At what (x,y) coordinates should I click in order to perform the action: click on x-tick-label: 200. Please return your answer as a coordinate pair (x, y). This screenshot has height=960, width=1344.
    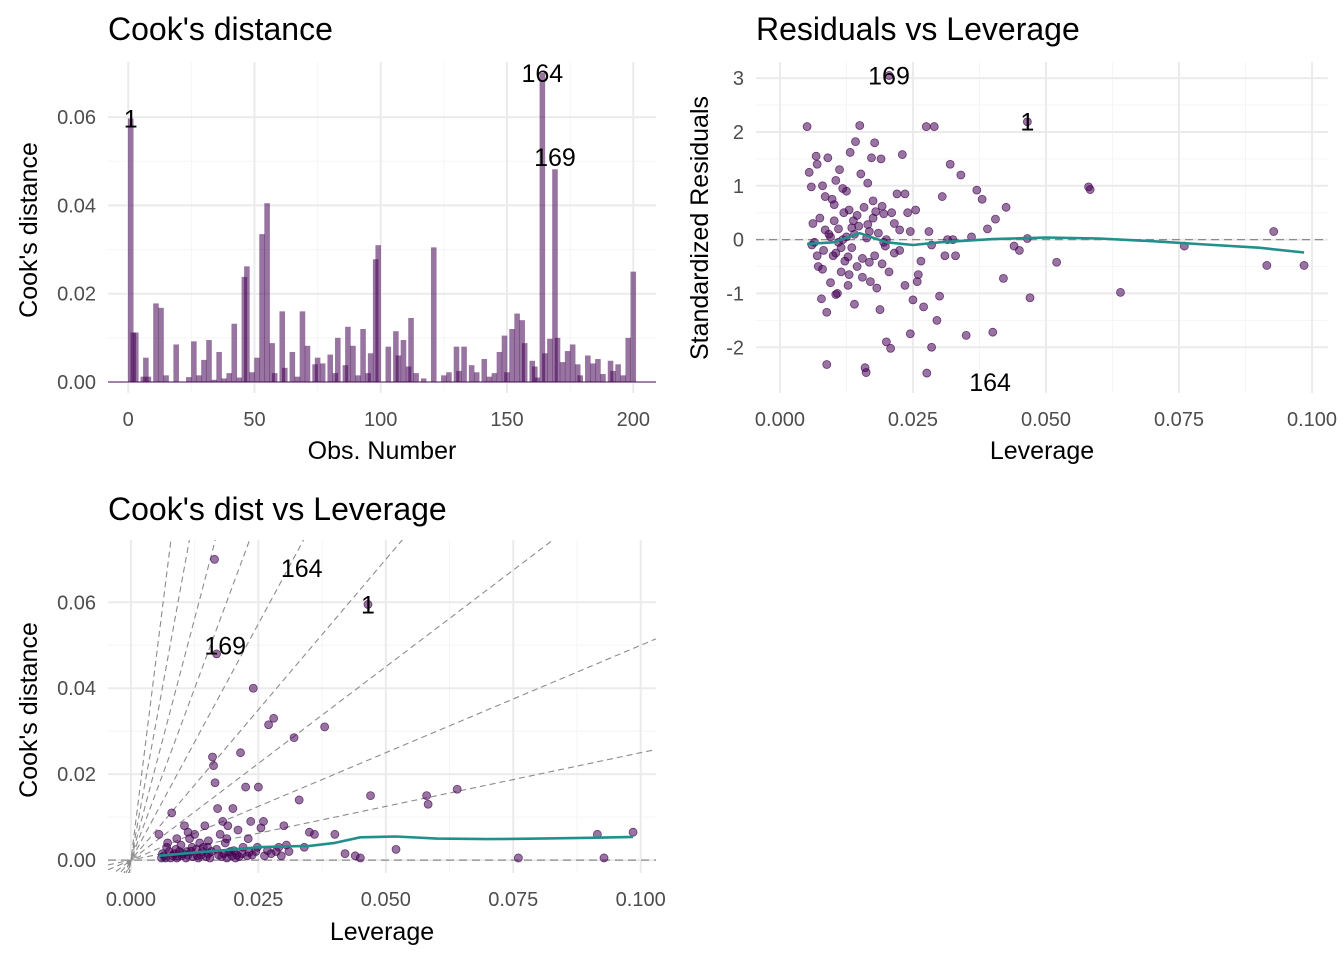
    Looking at the image, I should click on (633, 420).